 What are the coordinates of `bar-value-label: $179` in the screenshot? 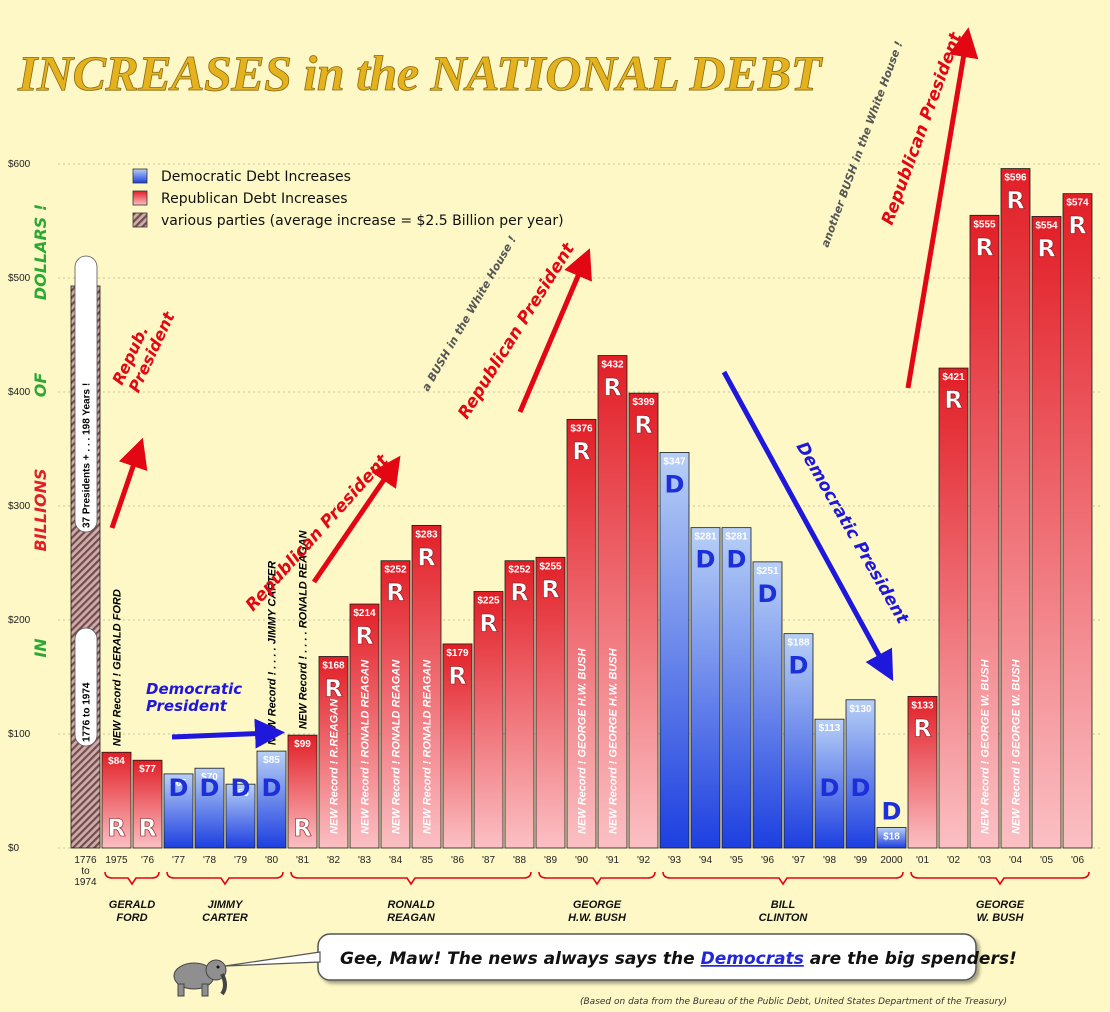 It's located at (457, 653).